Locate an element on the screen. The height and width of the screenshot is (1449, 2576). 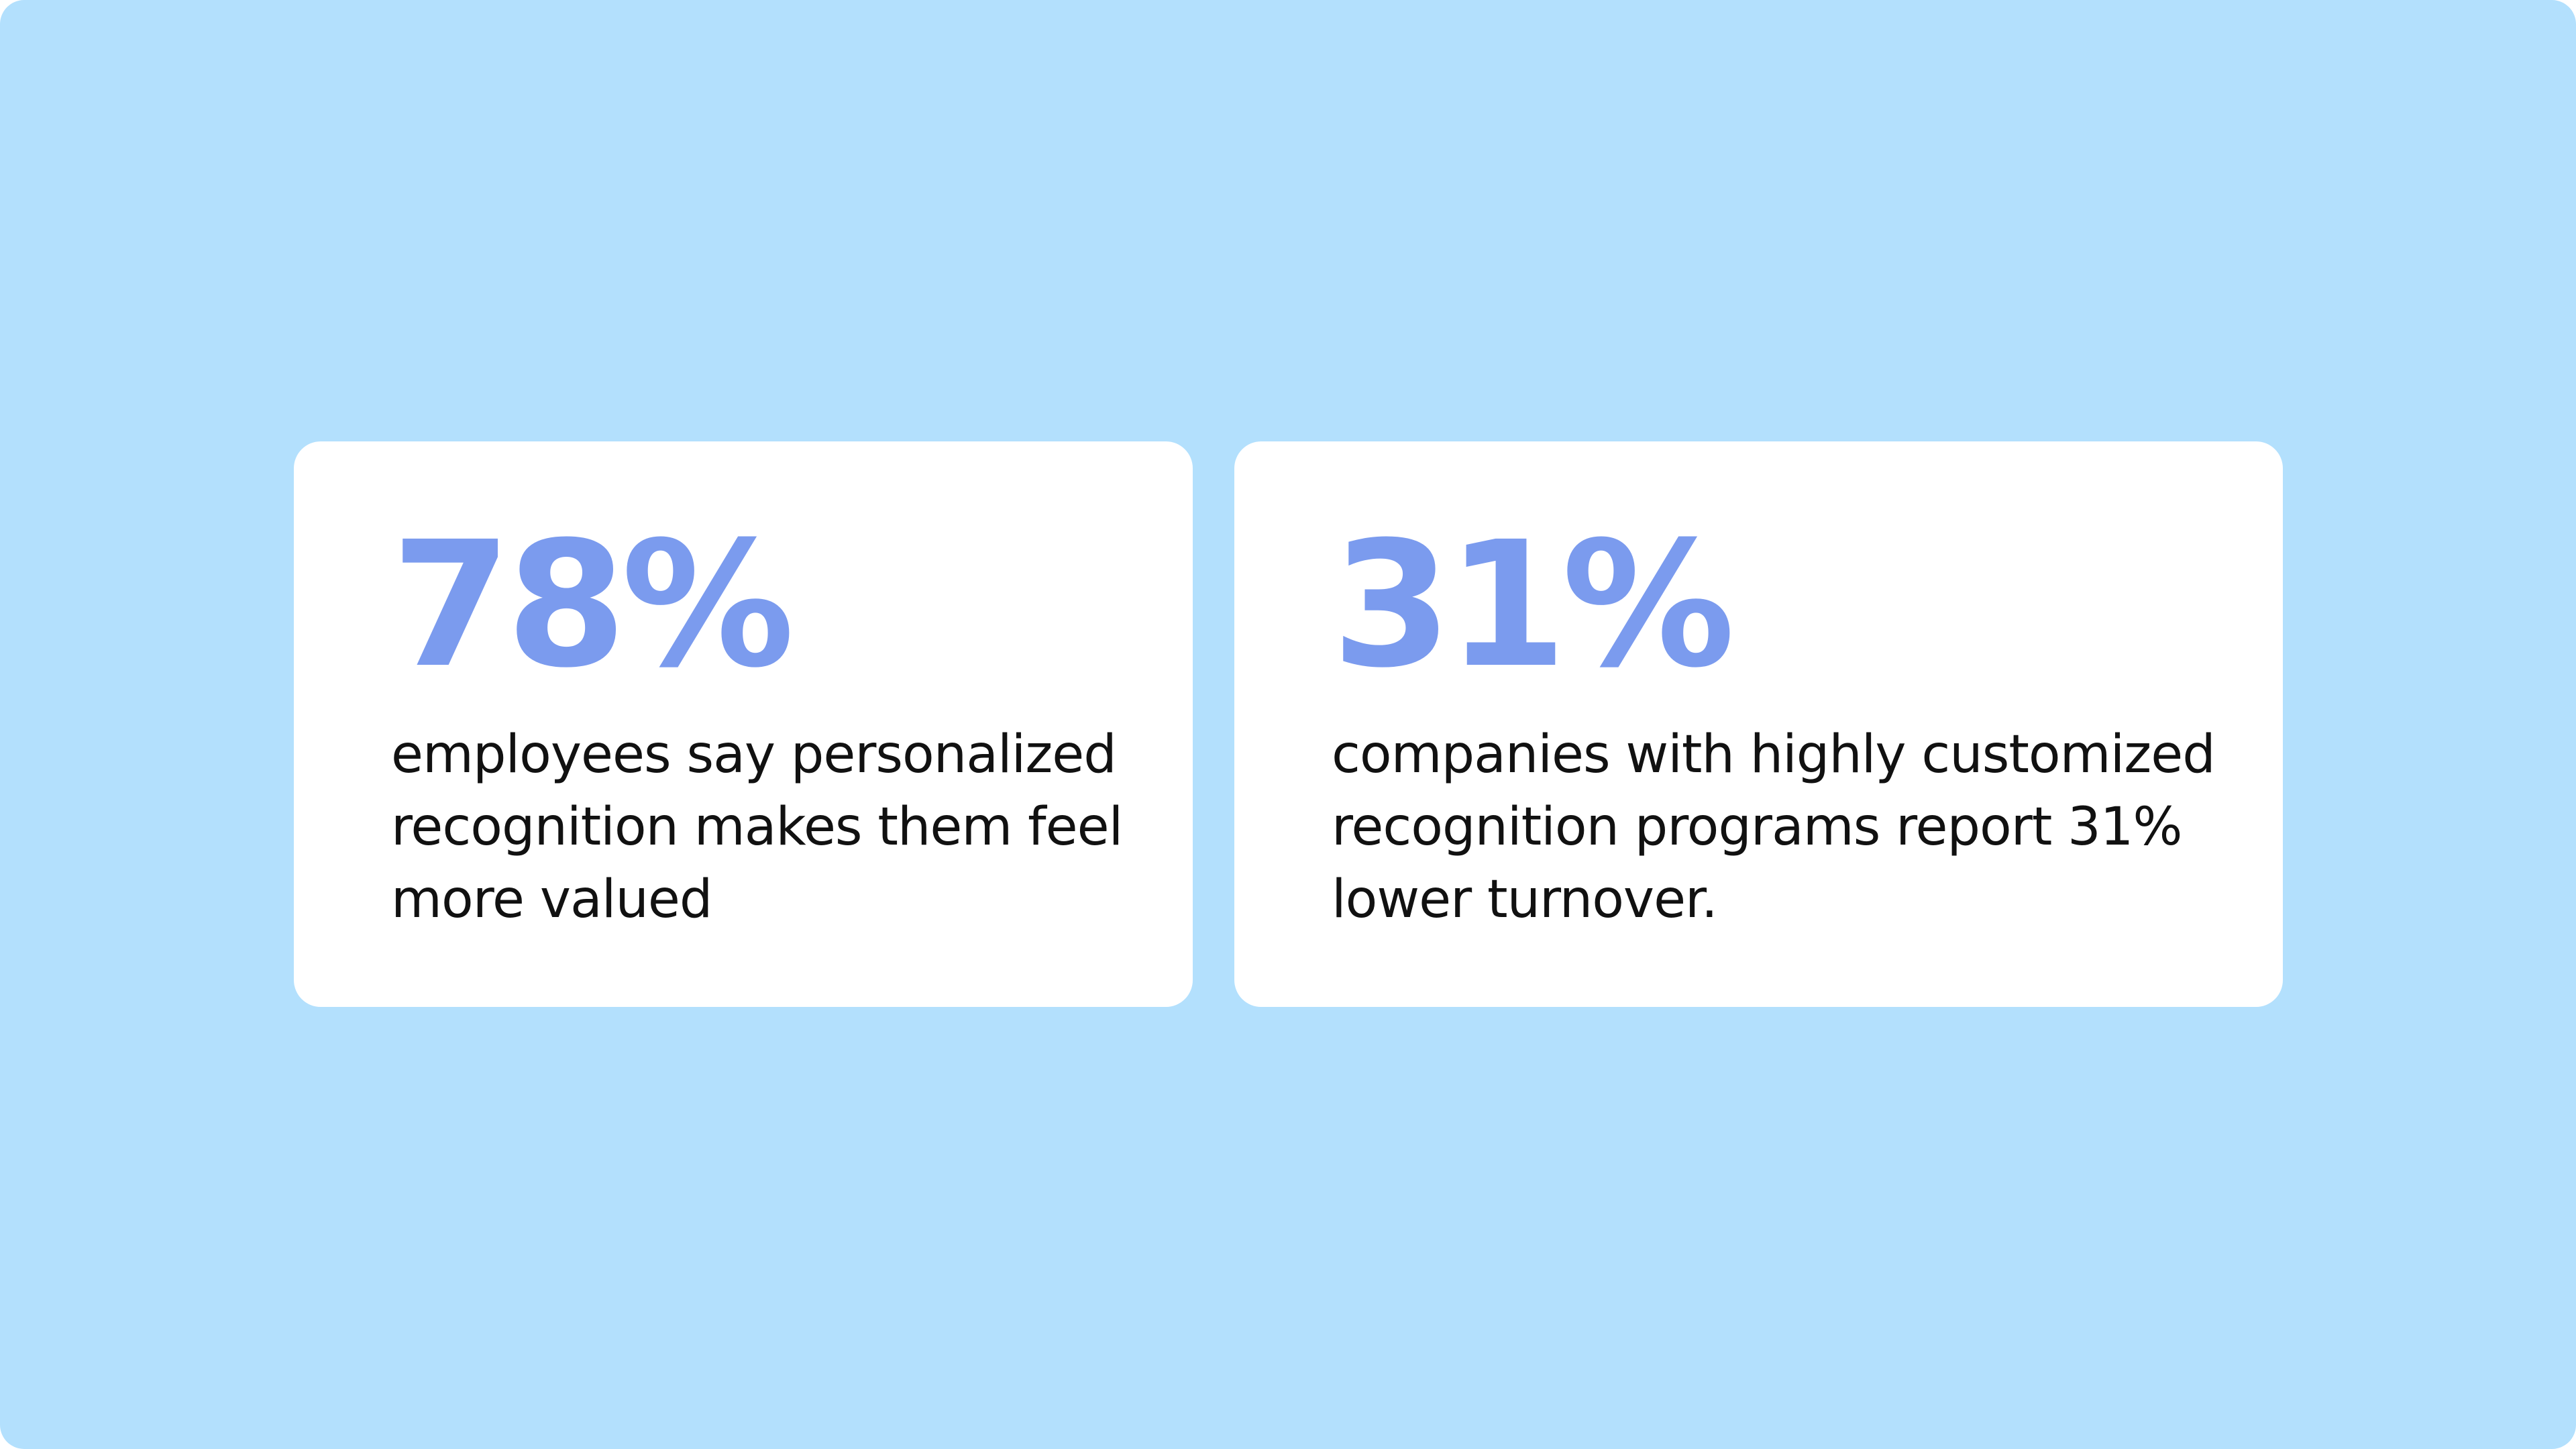
stat-value: 31% is located at coordinates (1533, 605).